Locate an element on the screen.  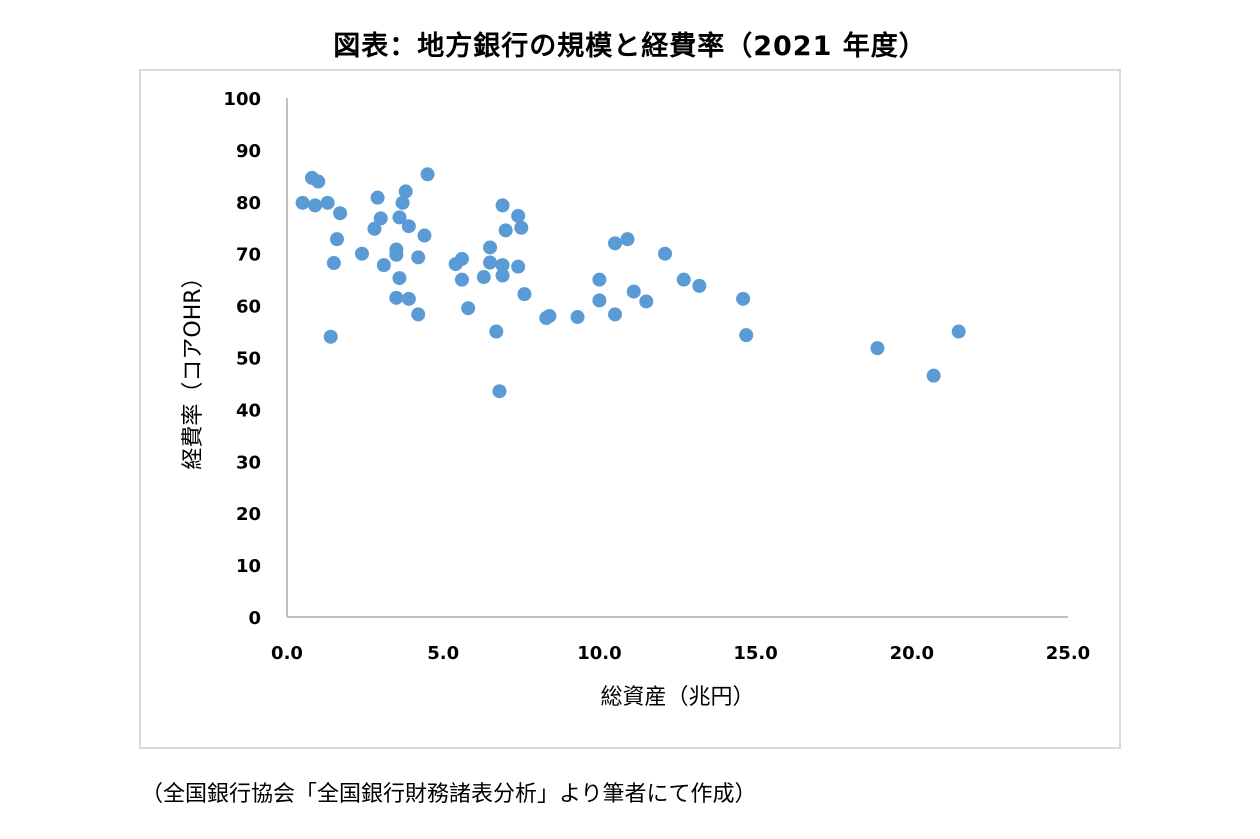
x-tick-labels: 0.0 5.0 10.0 15.0 20.0 25.0 is located at coordinates (680, 653).